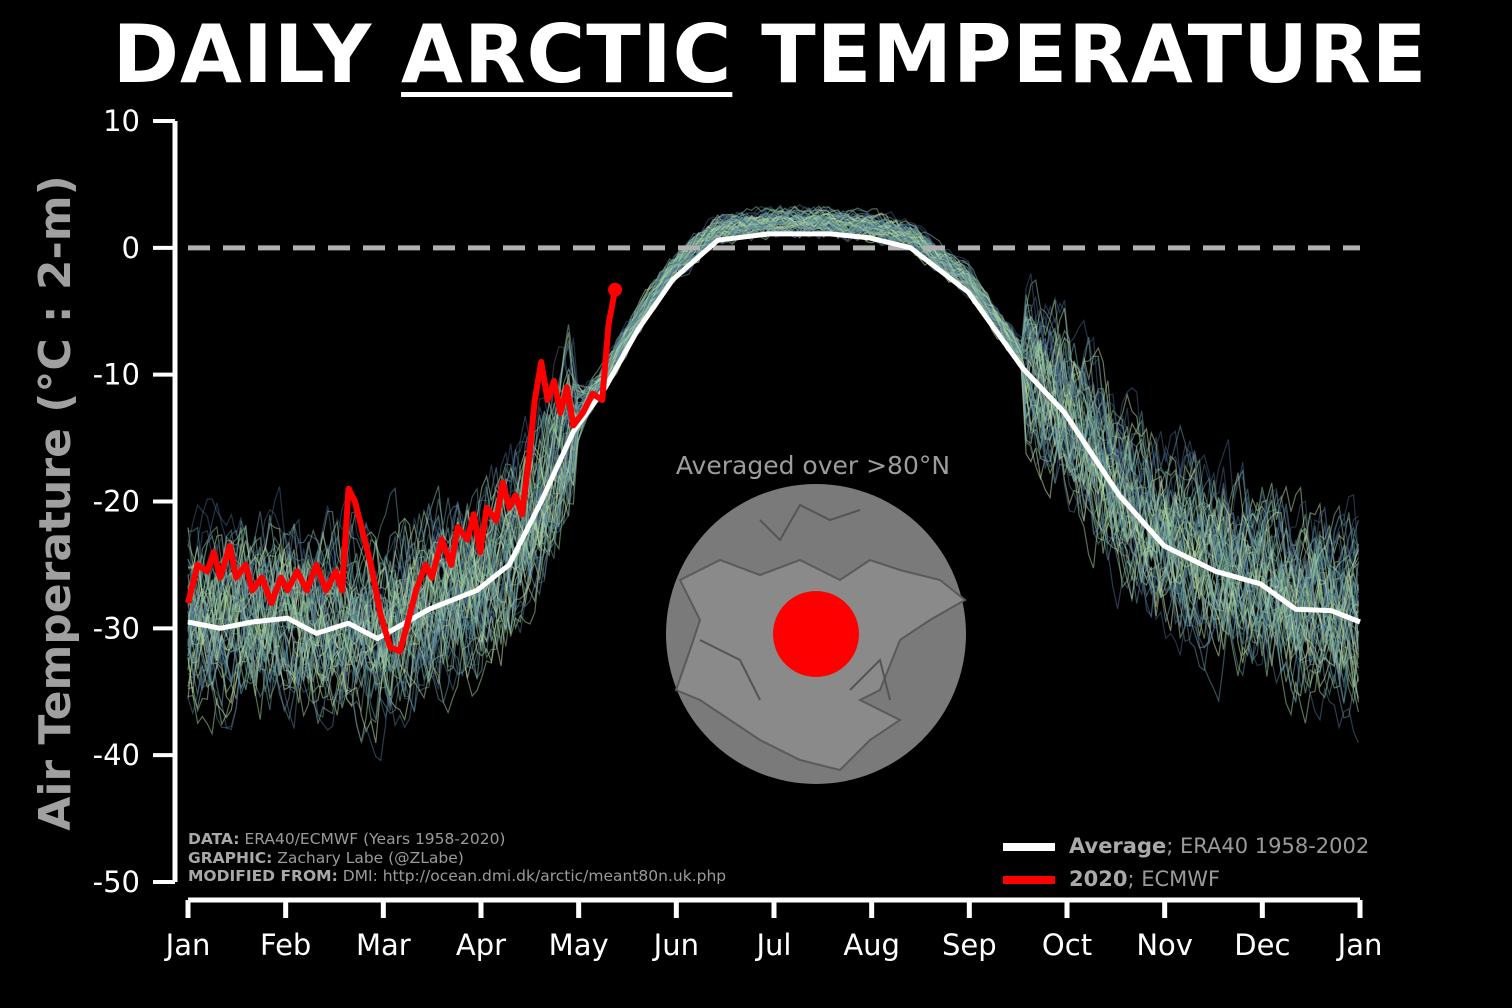 This screenshot has width=1512, height=1008. What do you see at coordinates (116, 375) in the screenshot?
I see `y-tick-label: -10` at bounding box center [116, 375].